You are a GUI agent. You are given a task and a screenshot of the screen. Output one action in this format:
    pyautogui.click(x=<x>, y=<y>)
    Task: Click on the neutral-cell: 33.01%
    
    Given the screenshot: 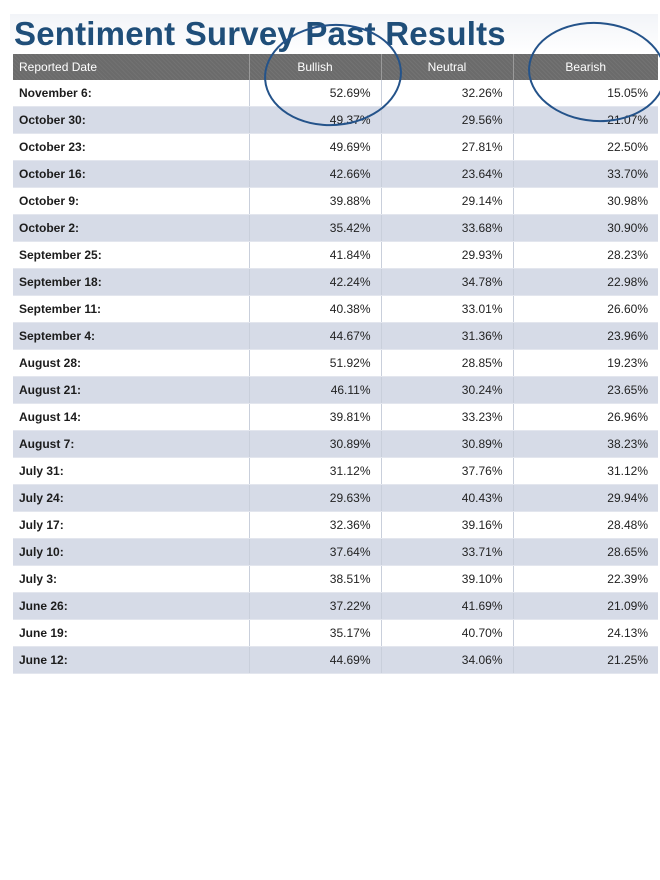 What is the action you would take?
    pyautogui.click(x=447, y=309)
    